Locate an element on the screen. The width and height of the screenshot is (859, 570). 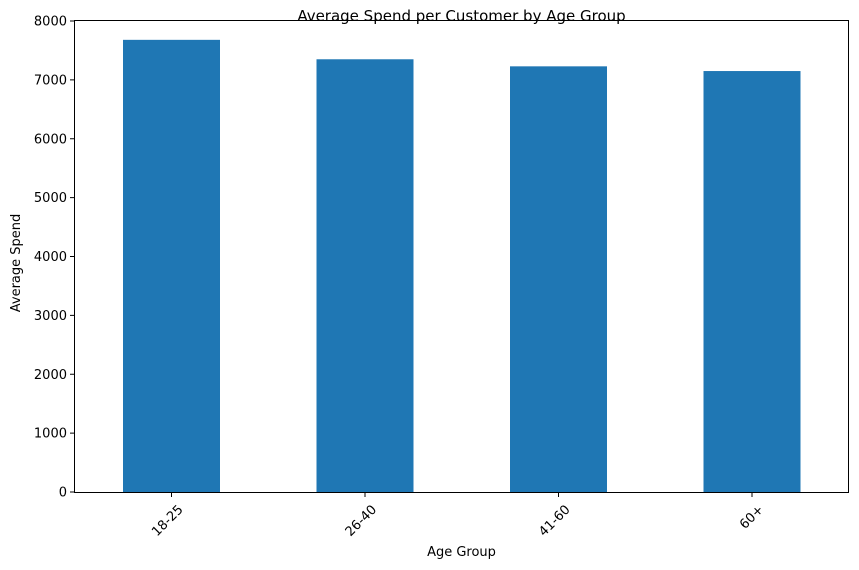
y-axis-label: Average Spend is located at coordinates (16, 263).